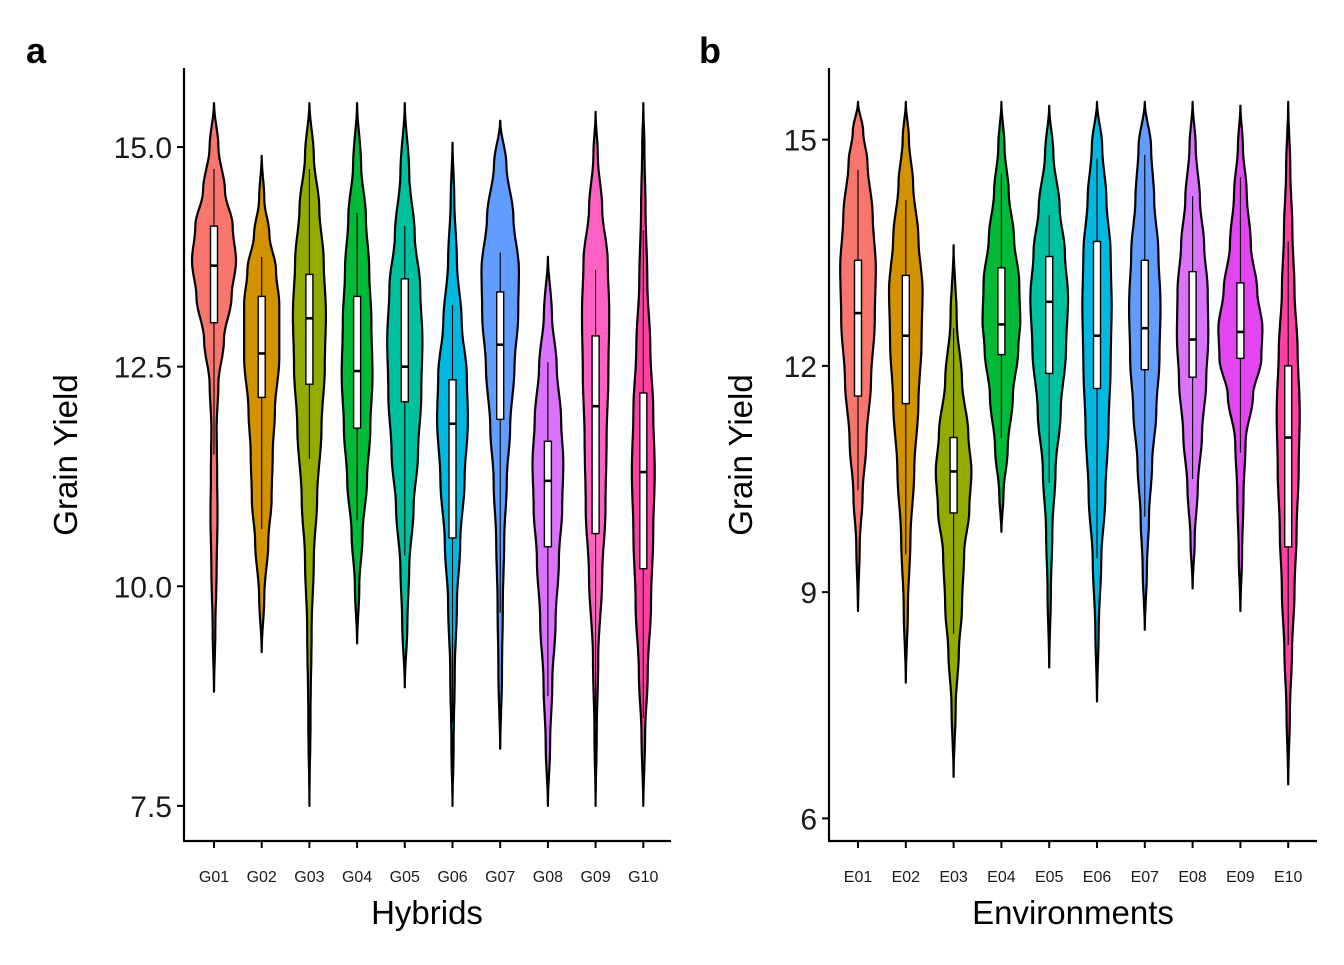  Describe the element at coordinates (905, 339) in the screenshot. I see `box-E02` at that location.